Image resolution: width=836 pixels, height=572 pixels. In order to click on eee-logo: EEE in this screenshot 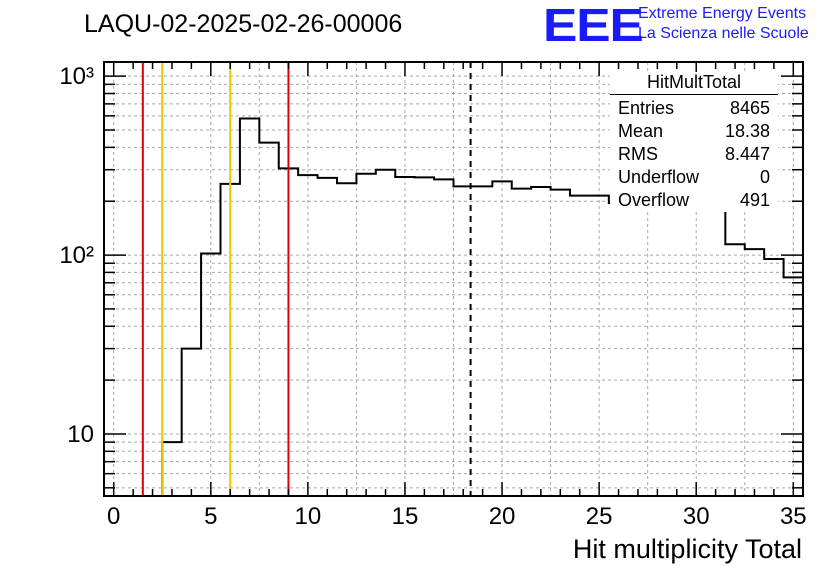, I will do `click(593, 25)`.